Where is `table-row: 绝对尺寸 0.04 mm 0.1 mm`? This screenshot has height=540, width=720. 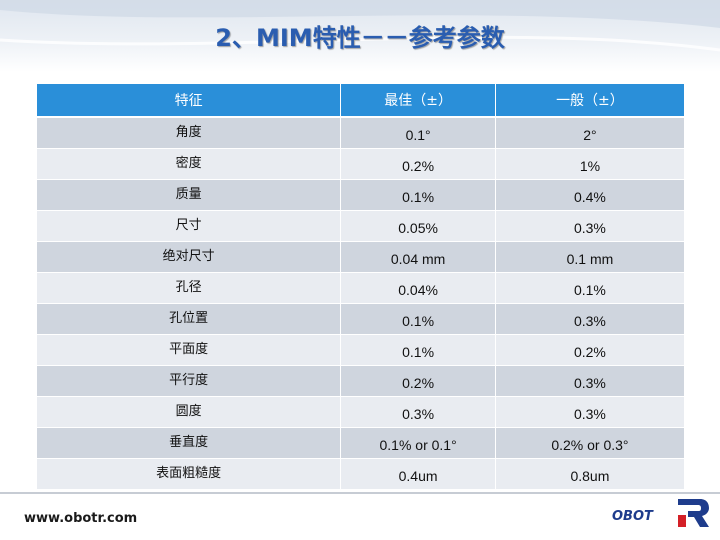 table-row: 绝对尺寸 0.04 mm 0.1 mm is located at coordinates (361, 257).